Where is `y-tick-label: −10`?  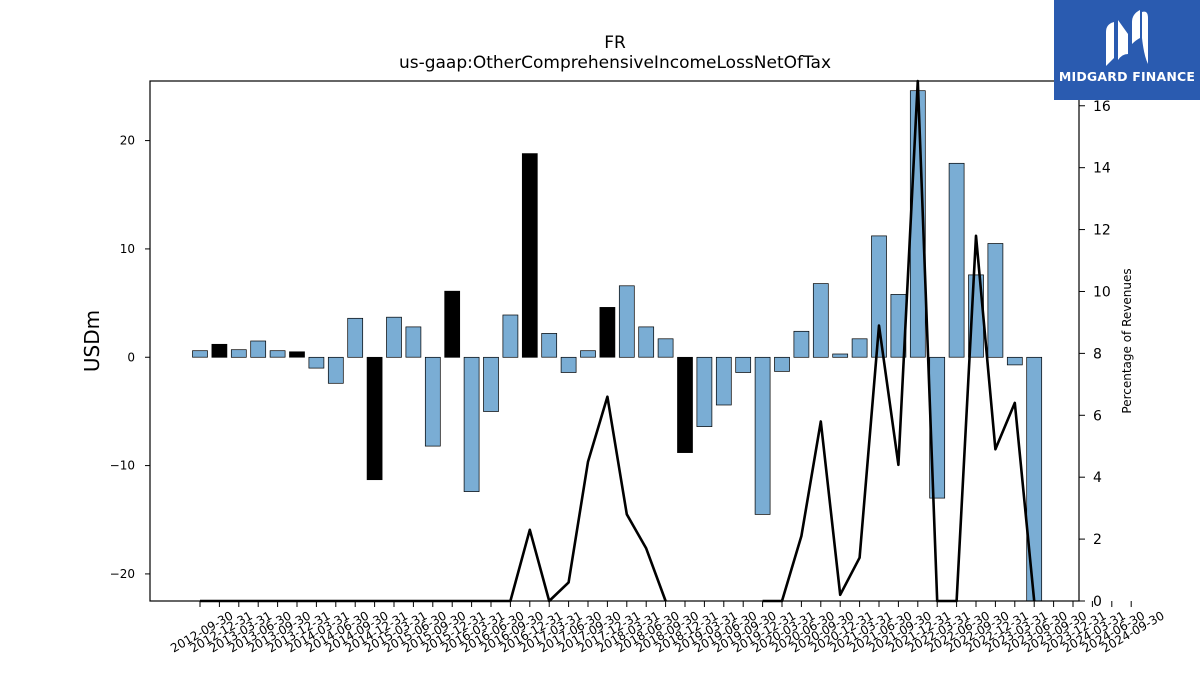 y-tick-label: −10 is located at coordinates (122, 466).